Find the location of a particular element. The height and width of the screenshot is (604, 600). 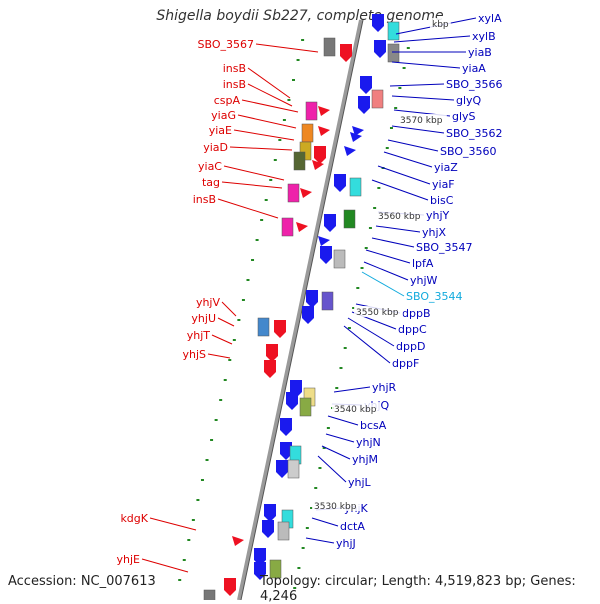

gene-label-yhjl: yhjL is located at coordinates (360, 482).